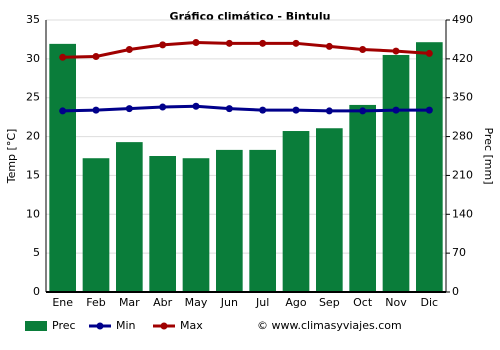 The height and width of the screenshot is (350, 500). What do you see at coordinates (329, 325) in the screenshot?
I see `source: © www.climasyviajes.com` at bounding box center [329, 325].